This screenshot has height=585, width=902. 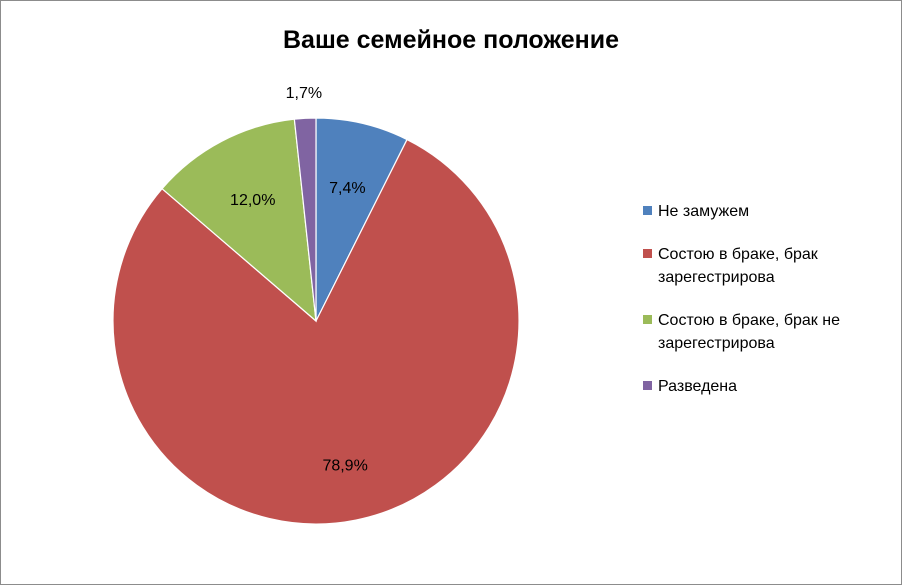 I want to click on legend-swatch-single, so click(x=647, y=210).